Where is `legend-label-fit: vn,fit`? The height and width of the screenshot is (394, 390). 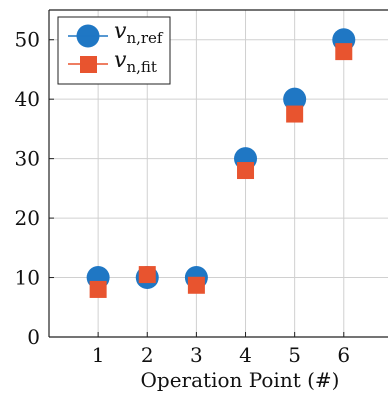
legend-label-fit: vn,fit is located at coordinates (135, 62).